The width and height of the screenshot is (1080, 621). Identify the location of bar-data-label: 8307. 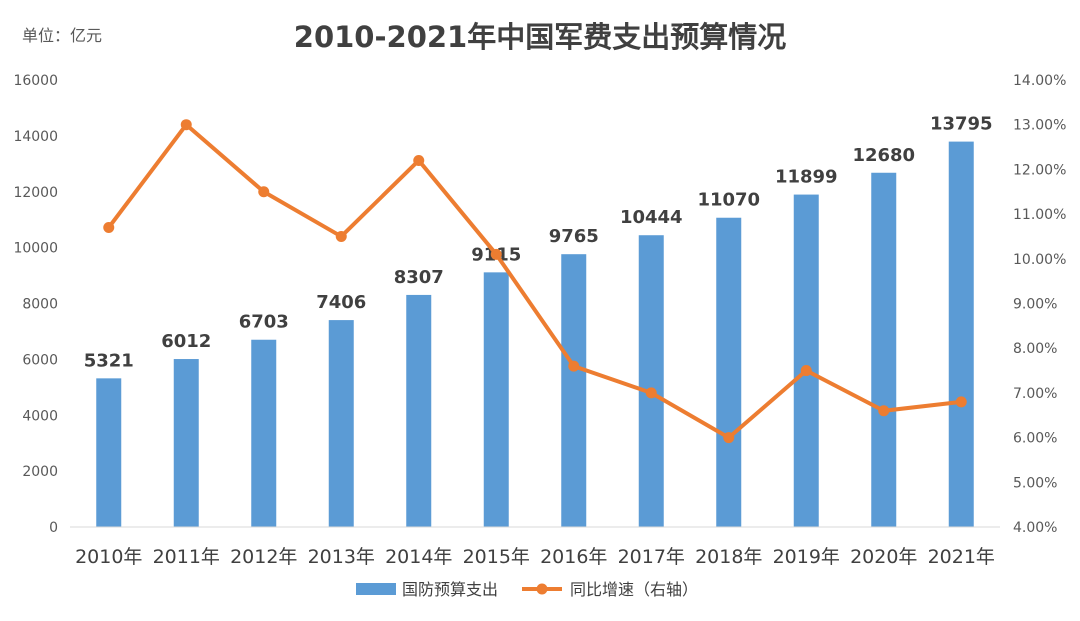
(419, 277).